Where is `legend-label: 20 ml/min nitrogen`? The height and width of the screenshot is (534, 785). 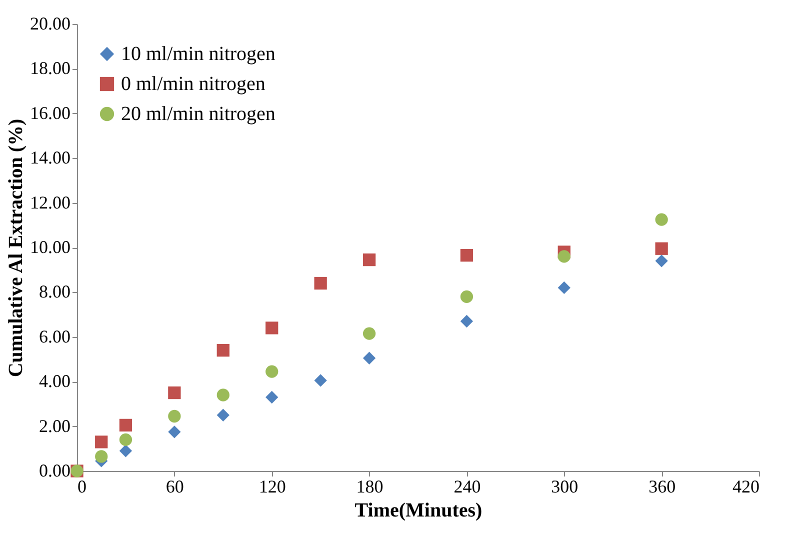
legend-label: 20 ml/min nitrogen is located at coordinates (198, 114).